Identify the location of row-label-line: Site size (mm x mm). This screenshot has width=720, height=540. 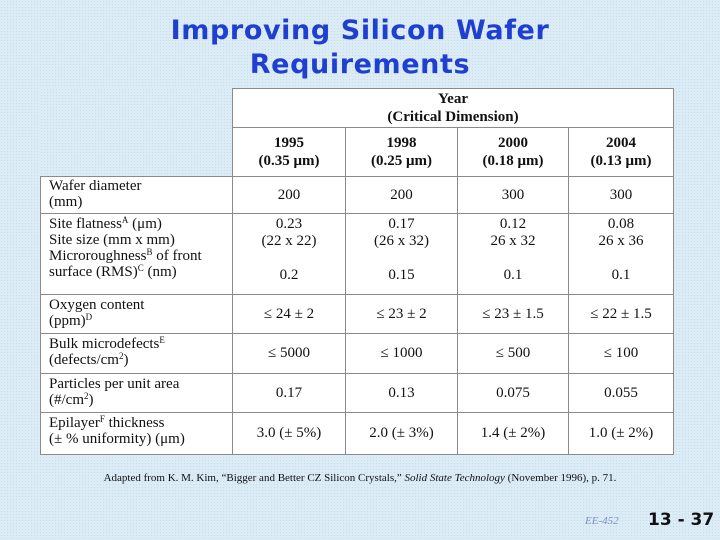
(112, 240).